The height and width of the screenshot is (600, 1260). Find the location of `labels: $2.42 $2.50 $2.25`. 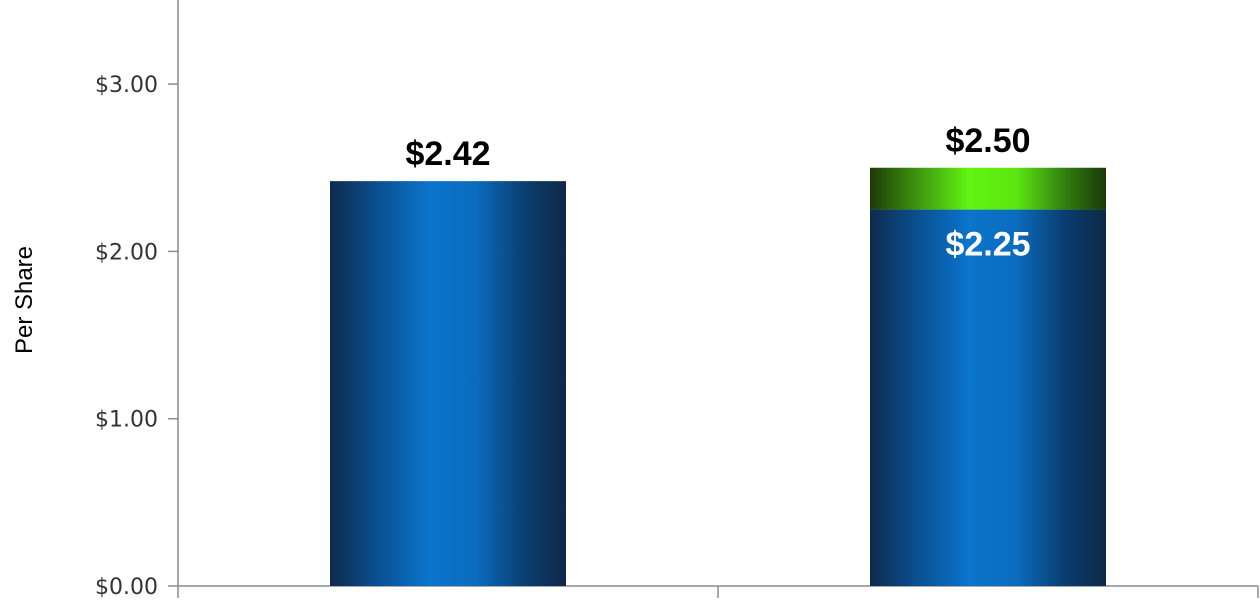

labels: $2.42 $2.50 $2.25 is located at coordinates (717, 193).